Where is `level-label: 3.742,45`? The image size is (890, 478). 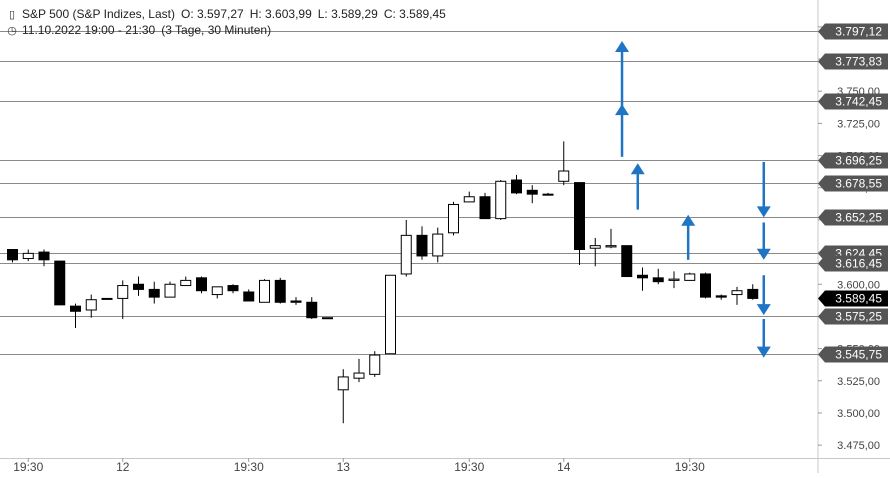 level-label: 3.742,45 is located at coordinates (858, 102).